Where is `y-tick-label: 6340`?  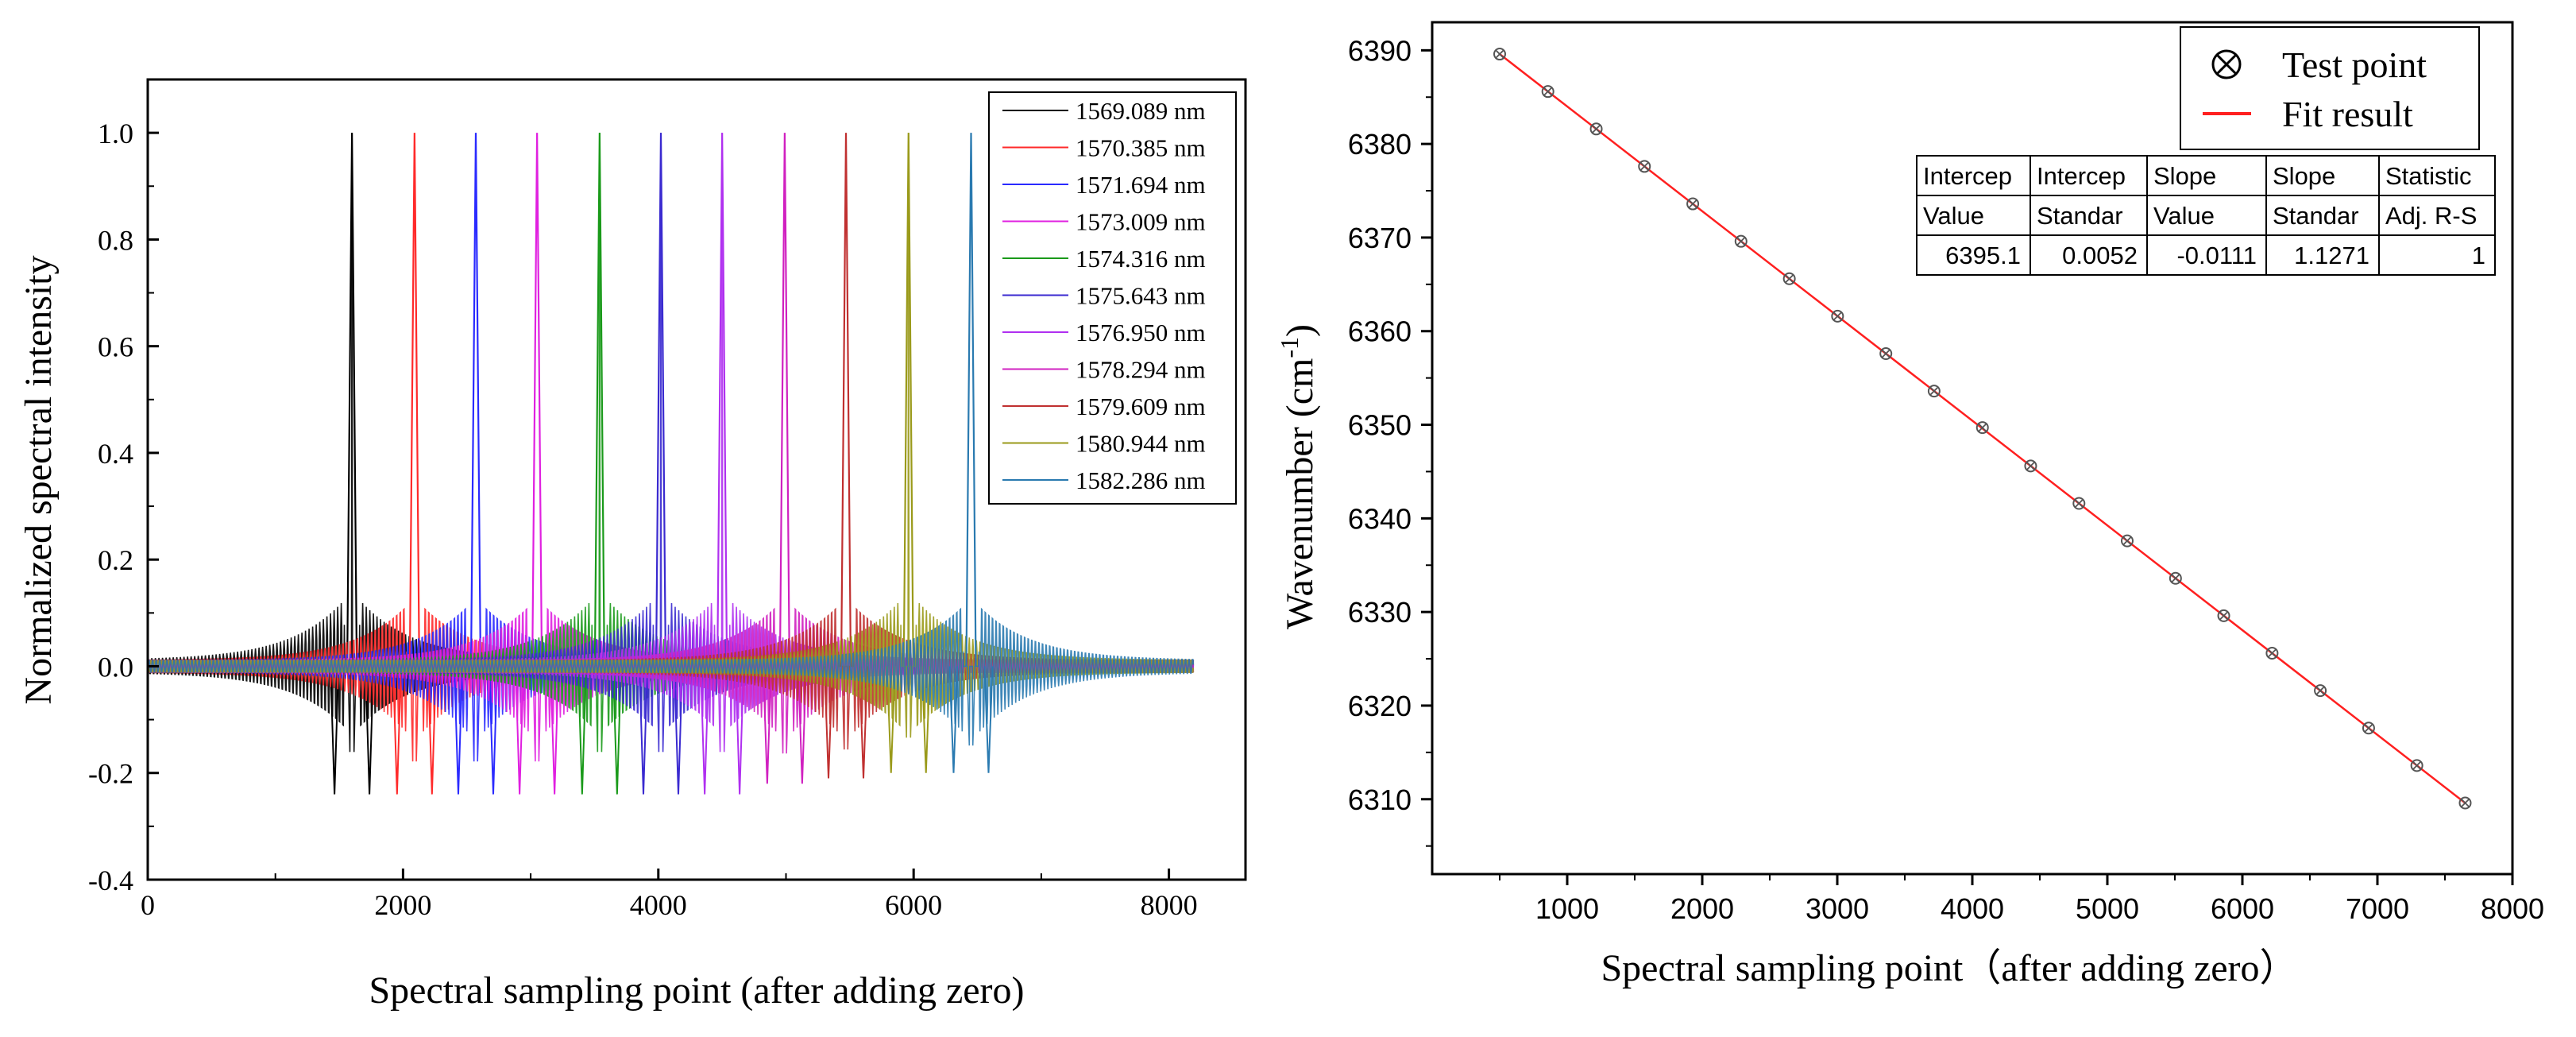
y-tick-label: 6340 is located at coordinates (1380, 518).